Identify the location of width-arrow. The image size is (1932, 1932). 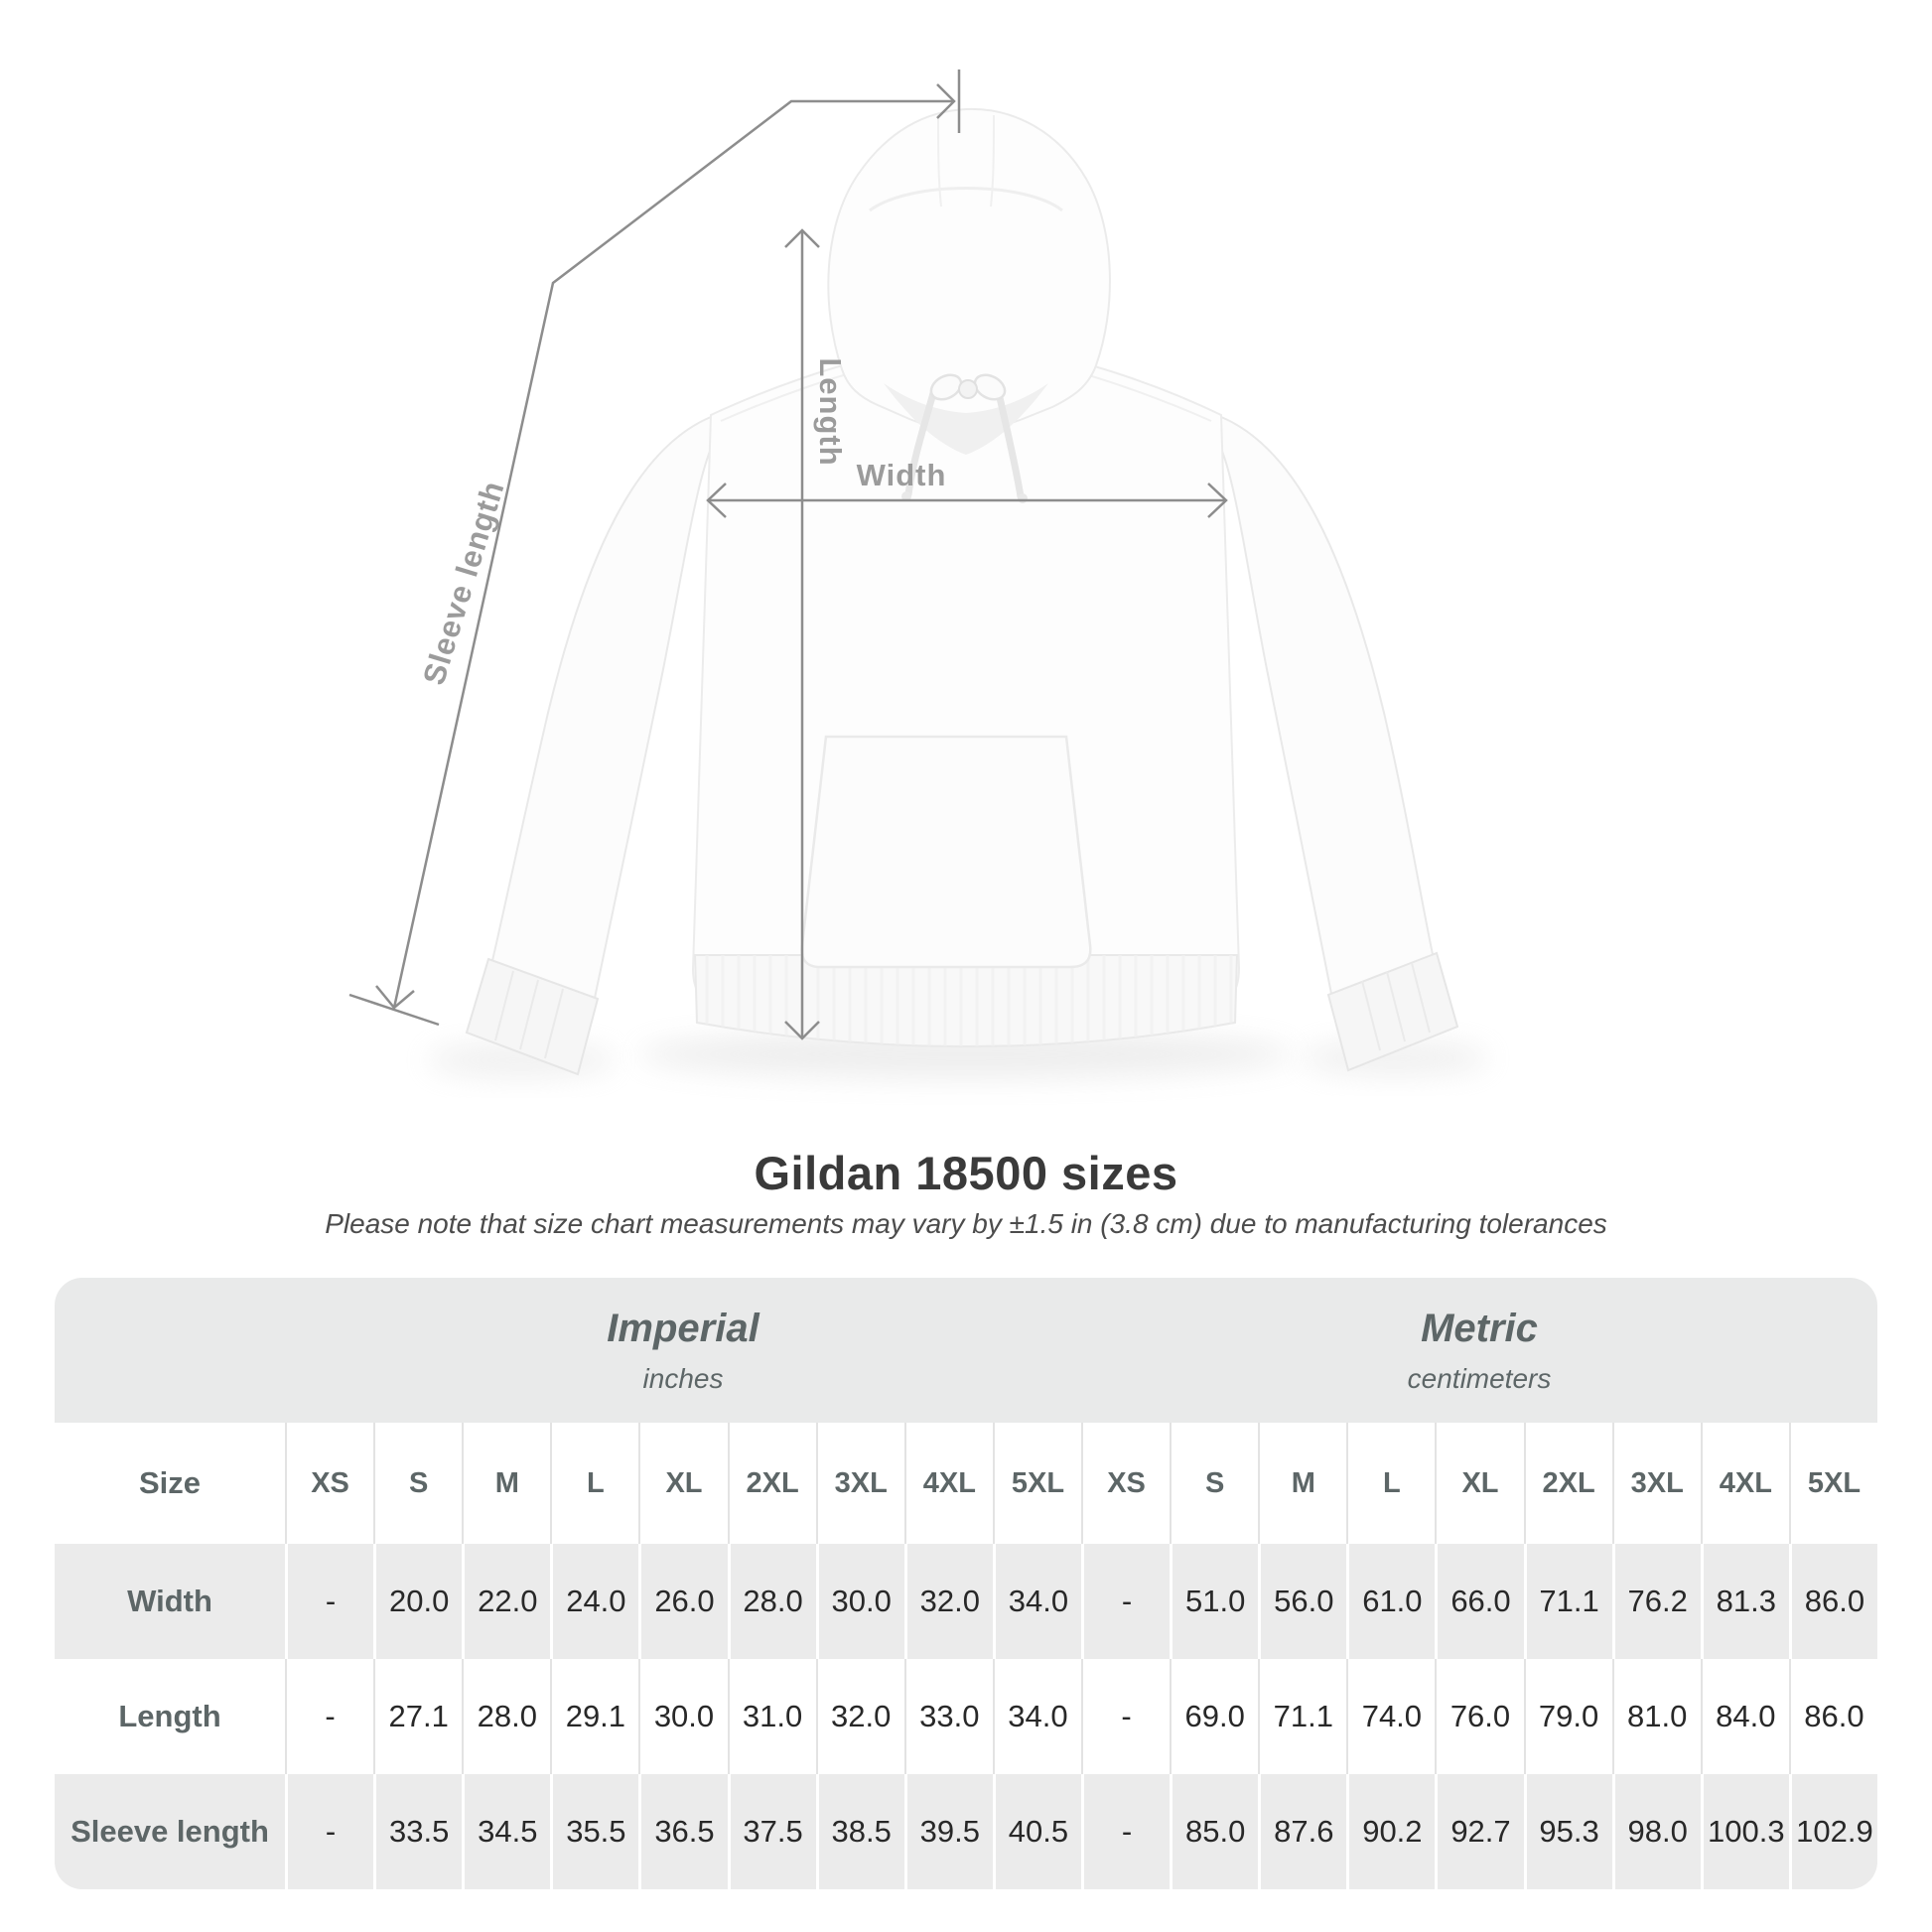
(967, 501).